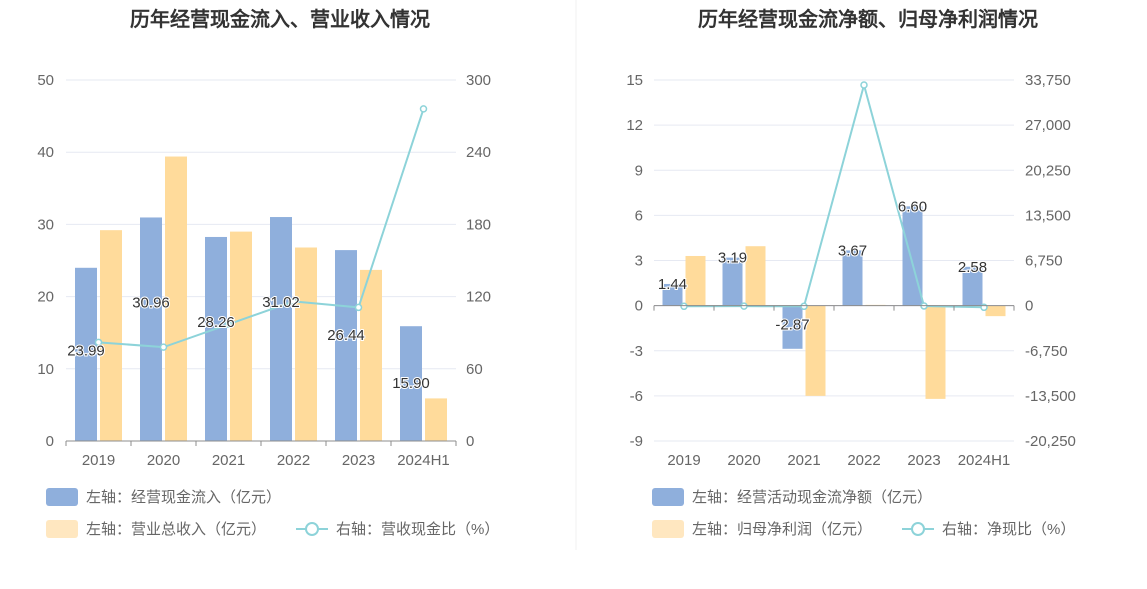 The height and width of the screenshot is (589, 1147). Describe the element at coordinates (151, 302) in the screenshot. I see `bar-data-label: 30.96` at that location.